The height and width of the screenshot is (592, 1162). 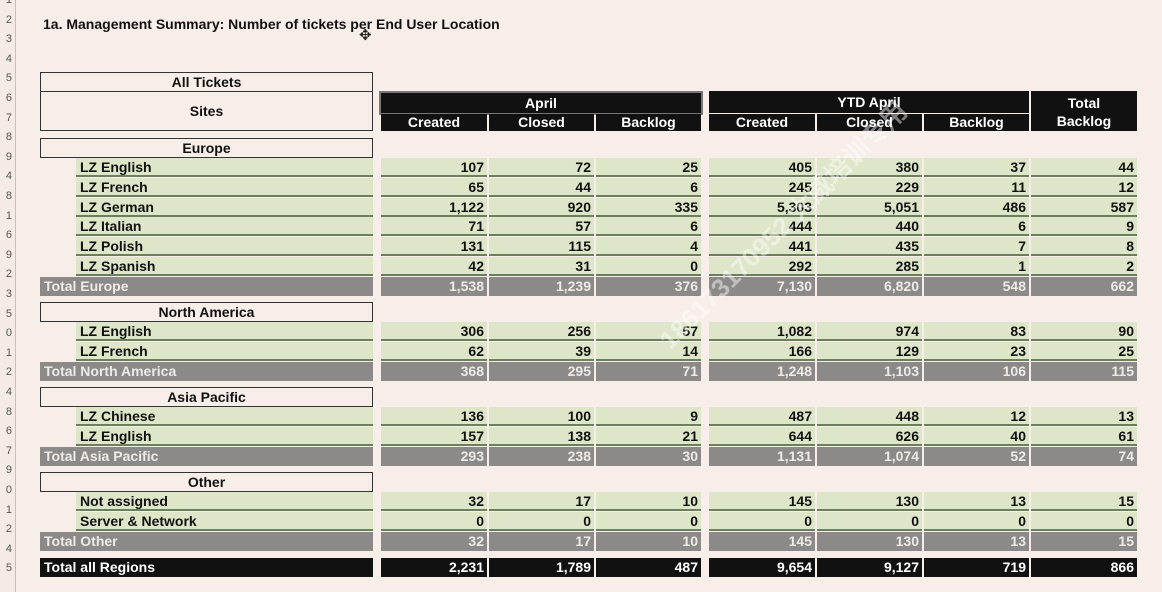 I want to click on section-total-row-value: 145, so click(x=762, y=541).